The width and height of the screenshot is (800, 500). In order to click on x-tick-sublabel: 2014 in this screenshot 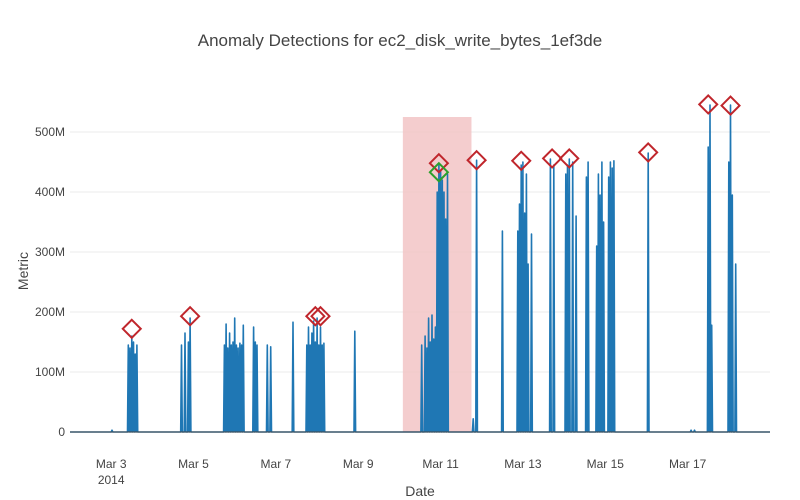, I will do `click(111, 480)`.